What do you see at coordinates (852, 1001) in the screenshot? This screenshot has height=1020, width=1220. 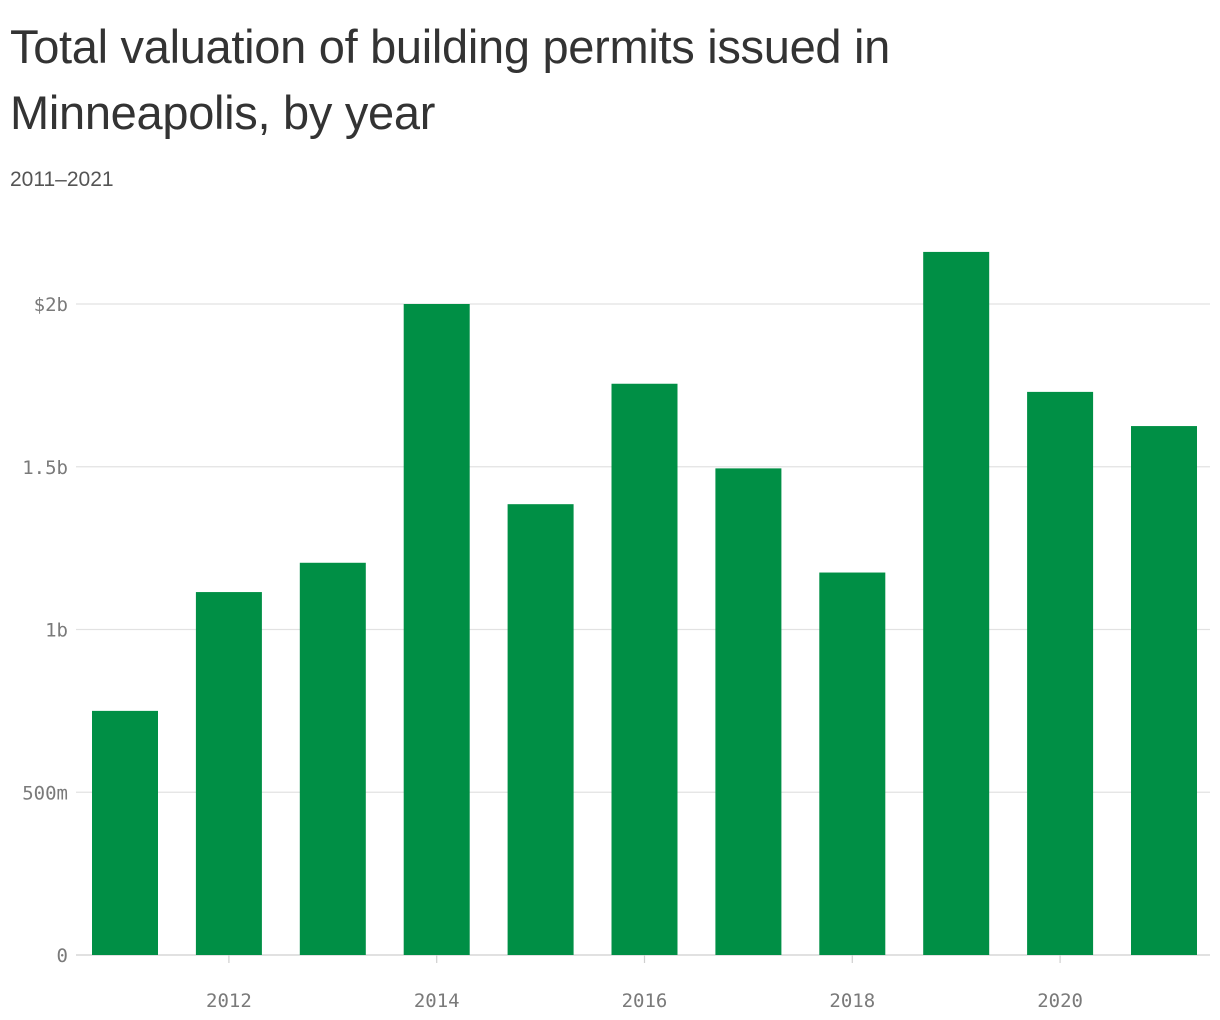 I see `x-tick-label: 2018` at bounding box center [852, 1001].